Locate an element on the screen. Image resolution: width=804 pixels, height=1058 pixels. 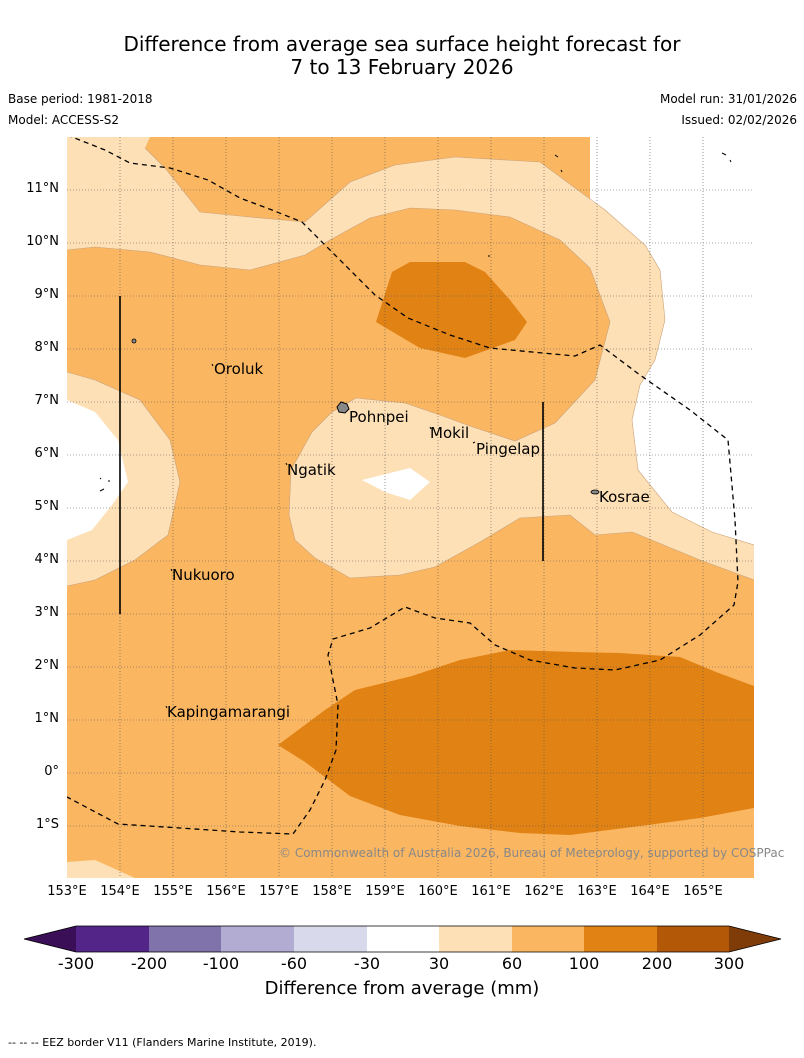
anomaly-band-neutral-west is located at coordinates (97, 470).